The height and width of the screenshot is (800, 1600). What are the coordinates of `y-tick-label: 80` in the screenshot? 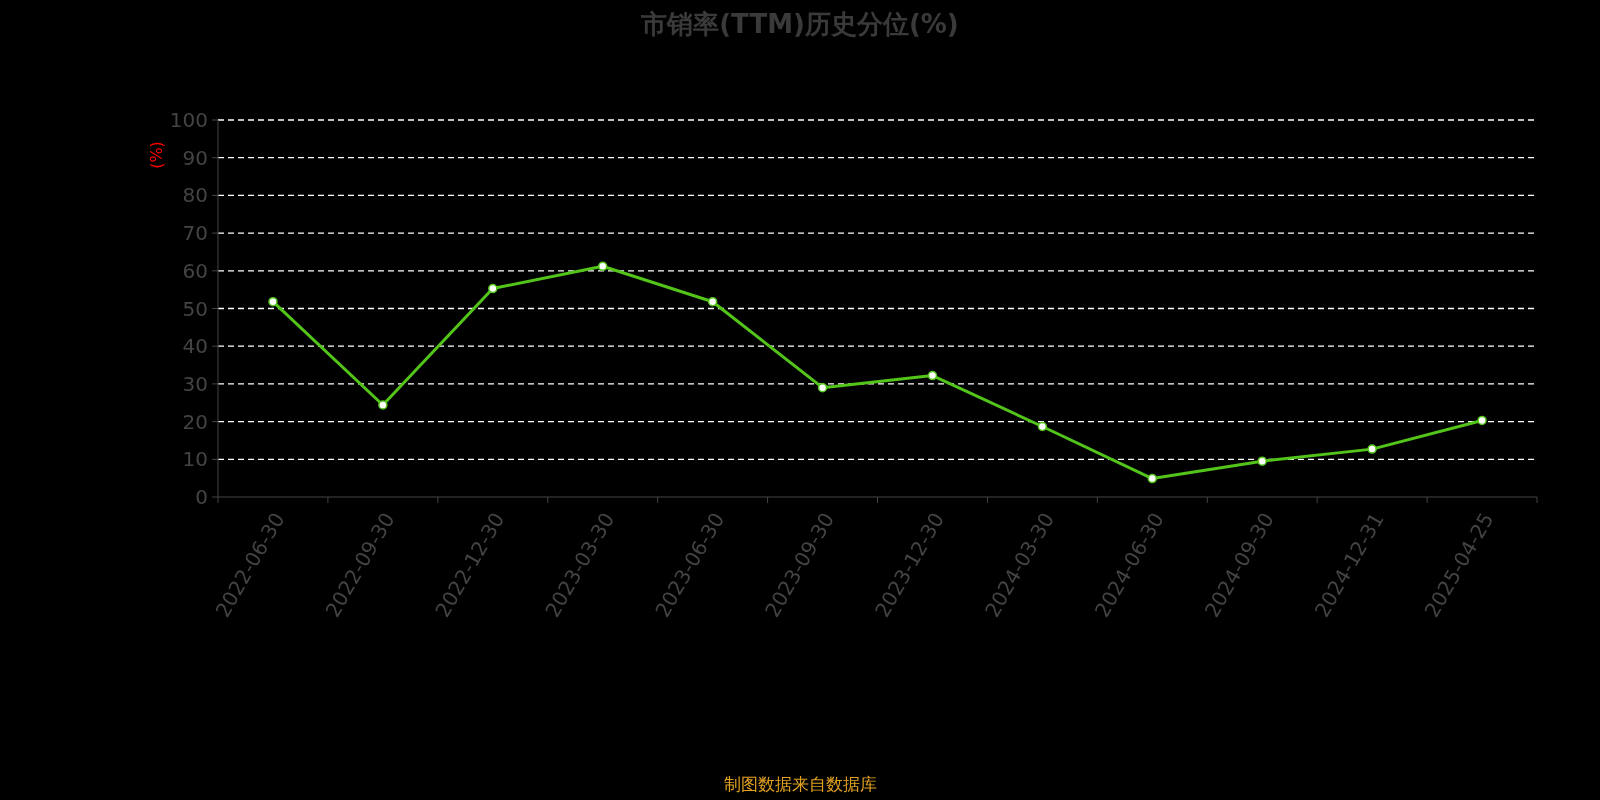 It's located at (195, 195).